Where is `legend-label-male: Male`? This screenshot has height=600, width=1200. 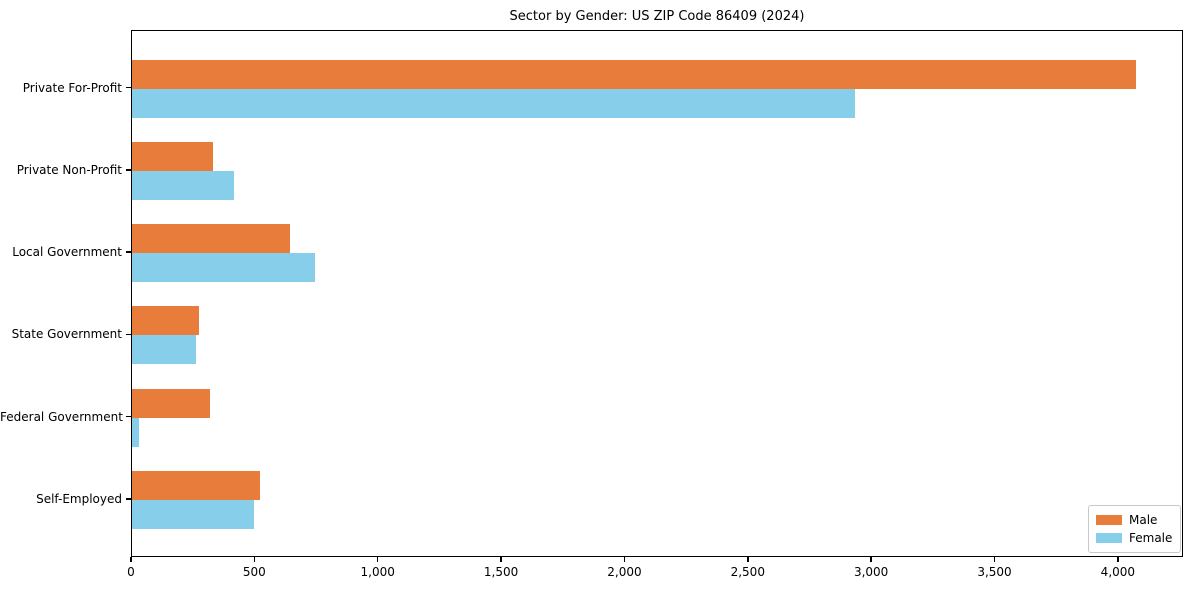
legend-label-male: Male is located at coordinates (1143, 520).